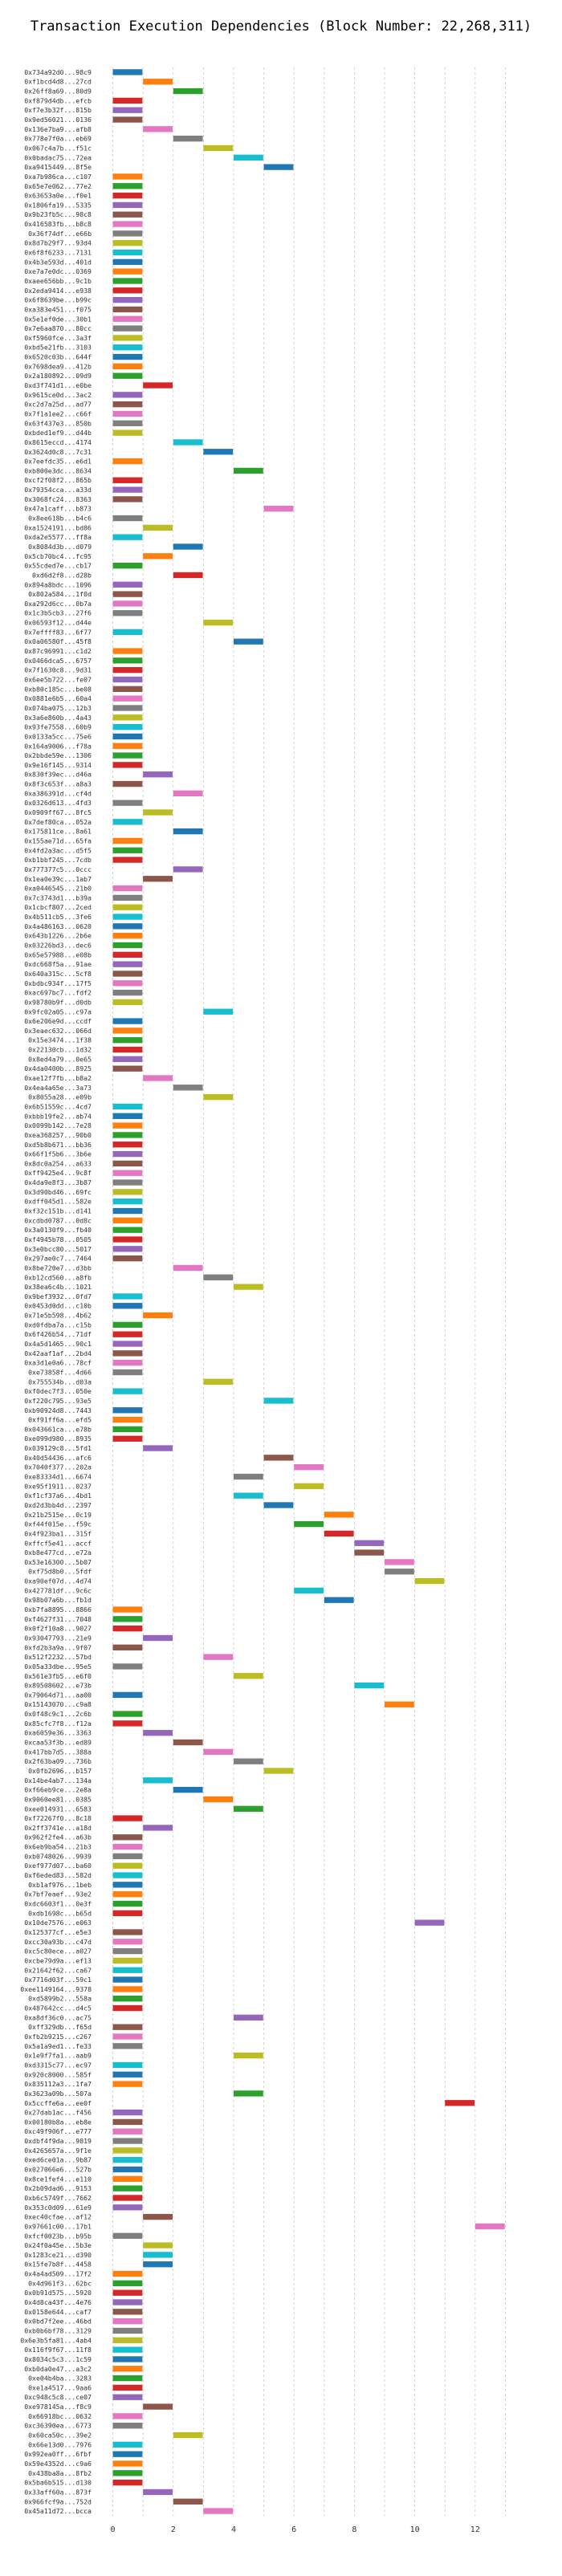 The width and height of the screenshot is (562, 2576). What do you see at coordinates (58, 186) in the screenshot?
I see `y-tick-label: 0x65e7e062...77e2` at bounding box center [58, 186].